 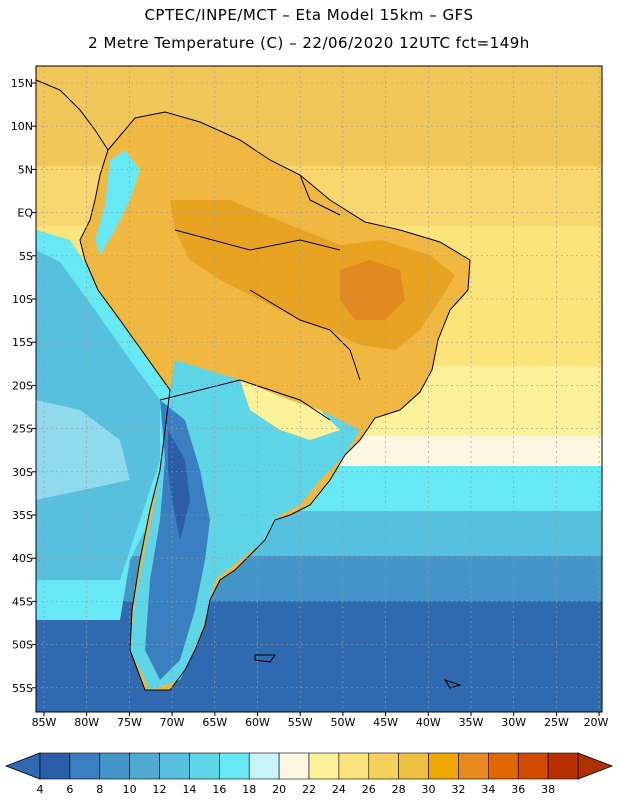 I want to click on colorbar-label: 34, so click(x=488, y=789).